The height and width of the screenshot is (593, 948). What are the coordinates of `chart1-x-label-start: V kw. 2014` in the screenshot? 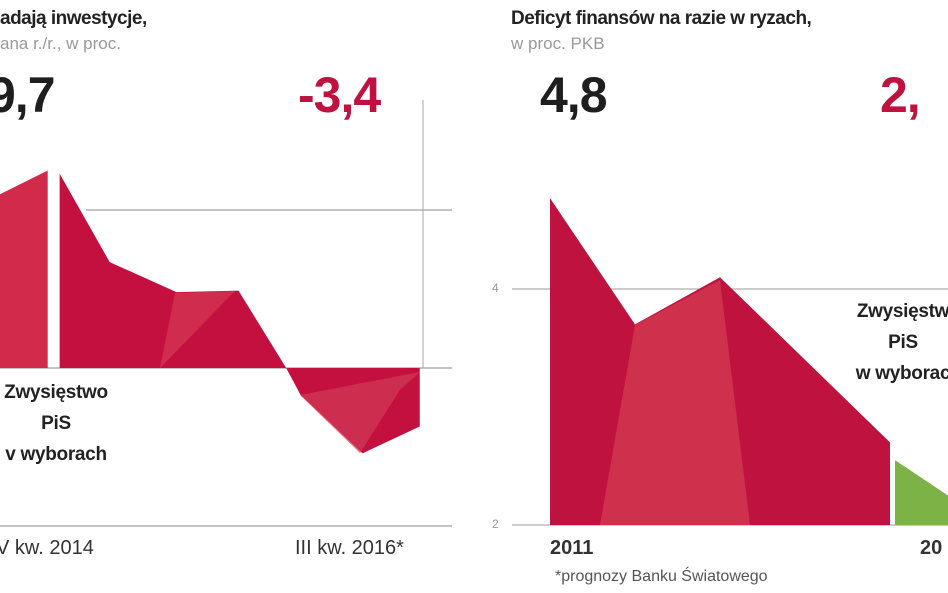 It's located at (47, 548).